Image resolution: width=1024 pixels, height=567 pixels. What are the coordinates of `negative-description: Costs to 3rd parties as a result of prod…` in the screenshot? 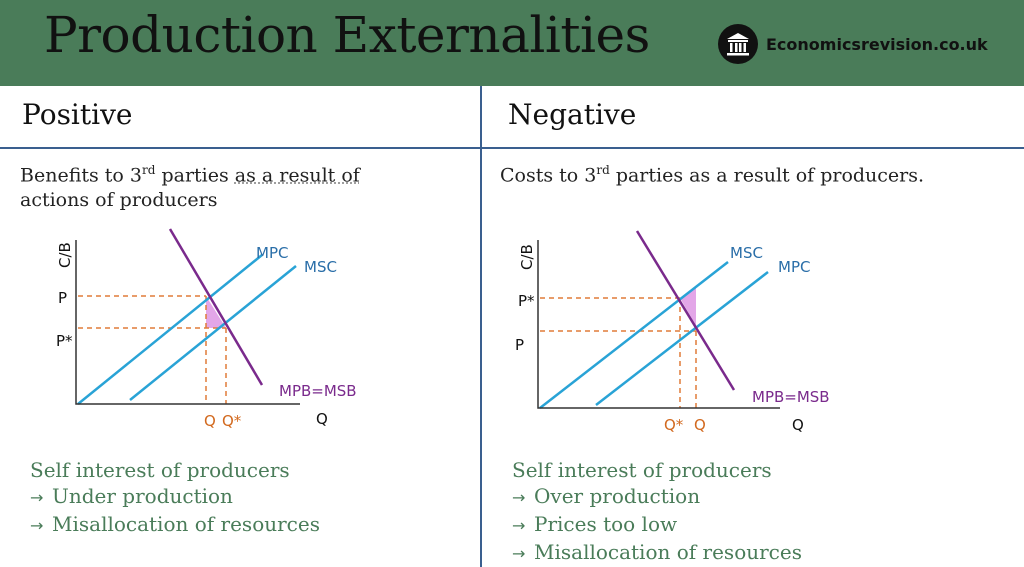 It's located at (712, 175).